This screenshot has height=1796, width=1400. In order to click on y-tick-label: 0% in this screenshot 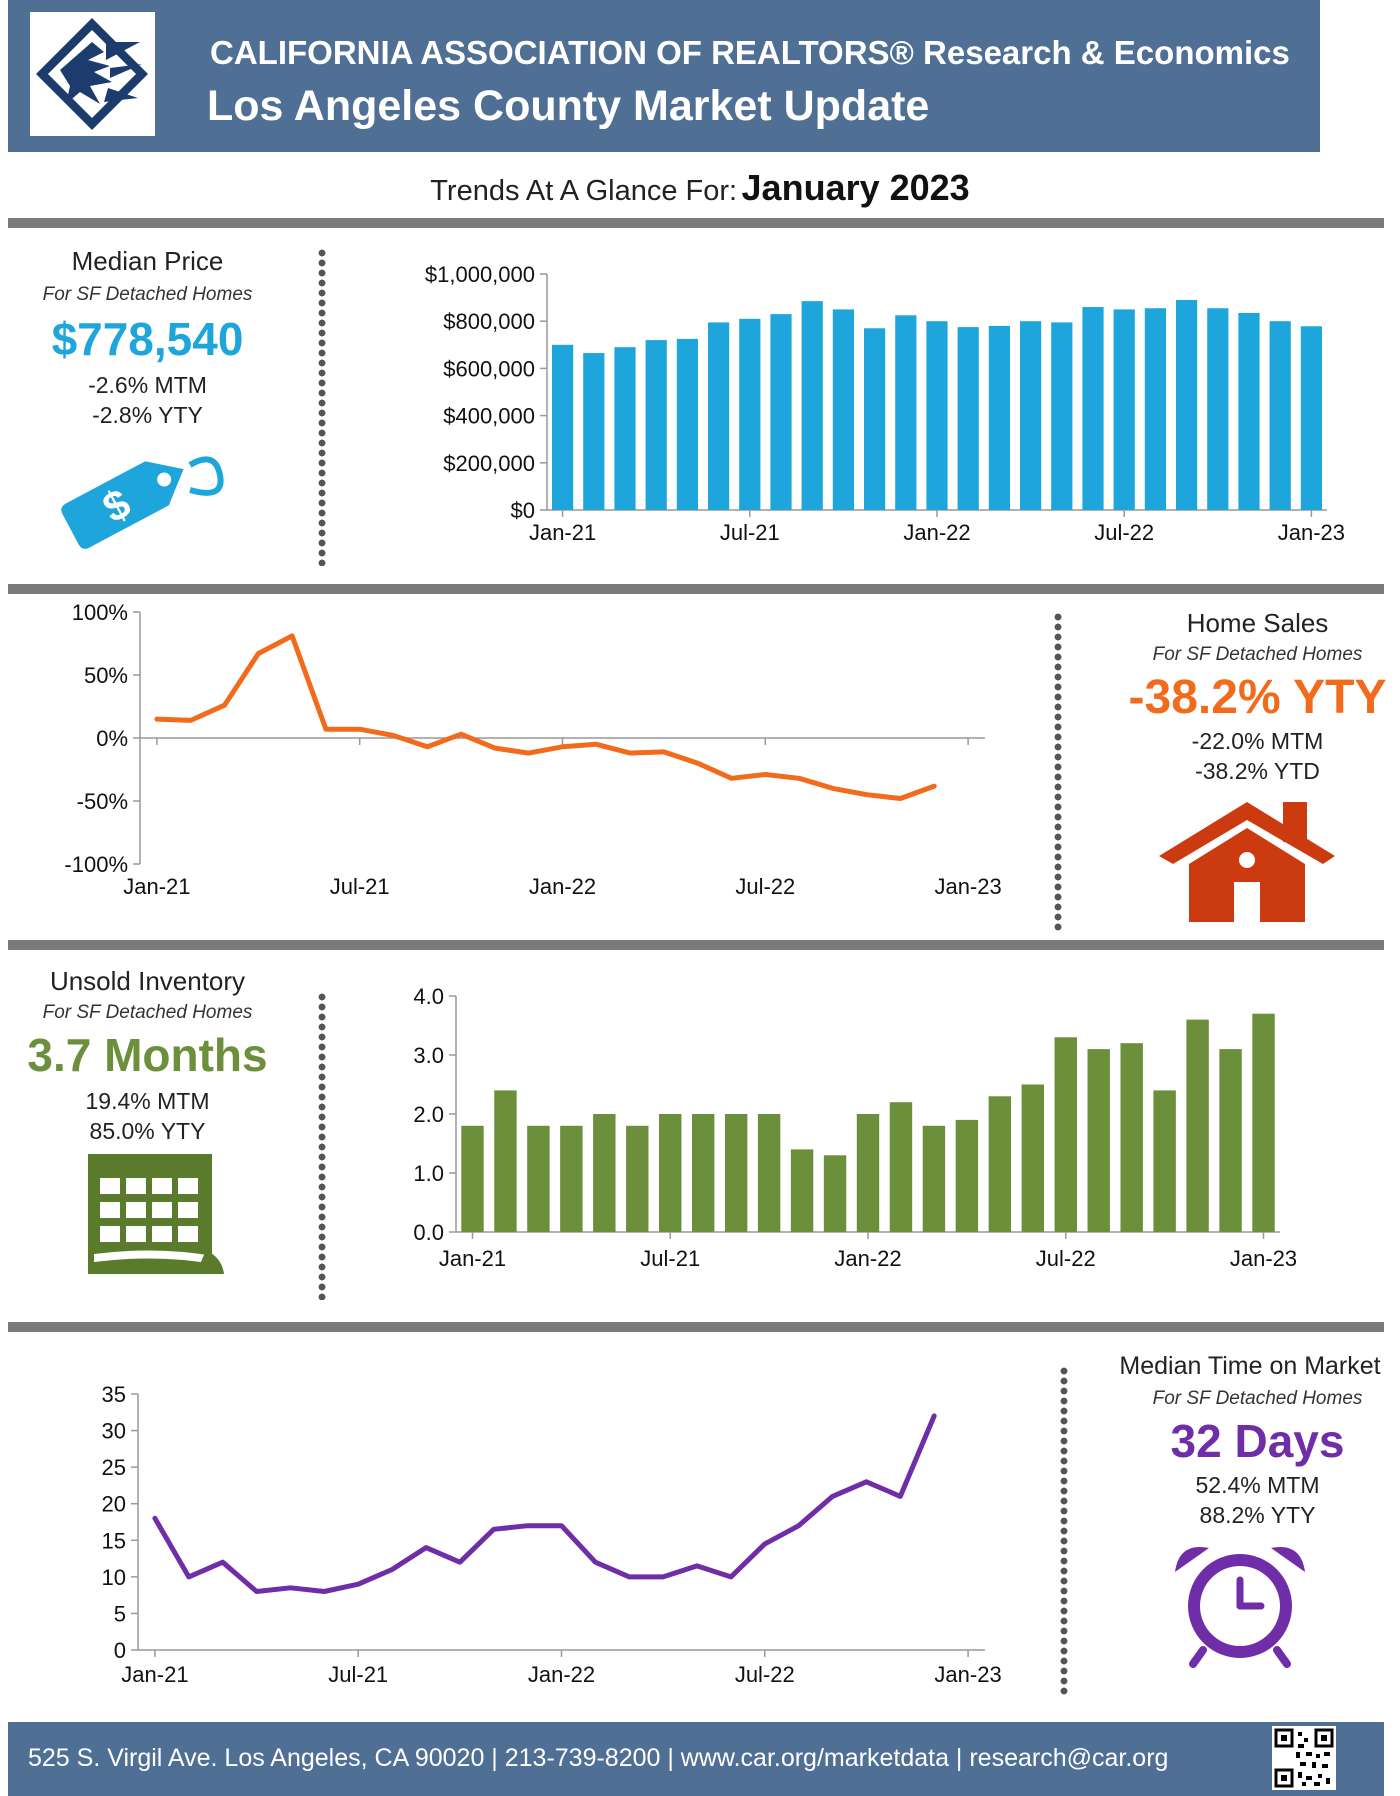, I will do `click(112, 738)`.